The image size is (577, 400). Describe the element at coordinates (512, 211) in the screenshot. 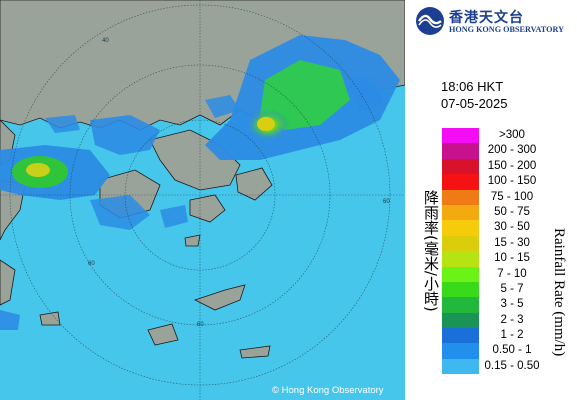

I see `legend-range-label: 50 - 75` at that location.